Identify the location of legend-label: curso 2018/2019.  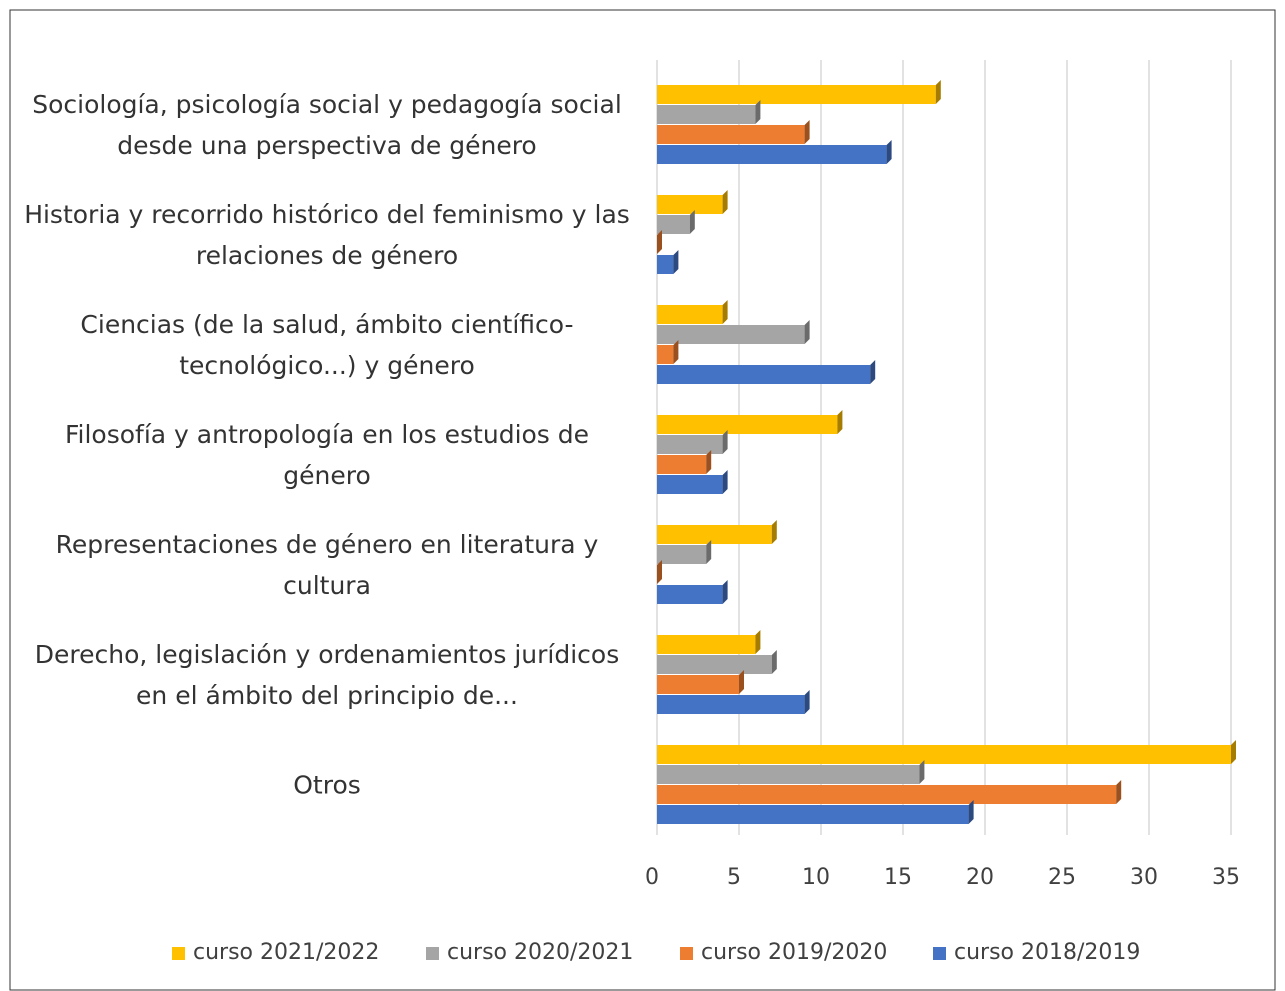
(1047, 952).